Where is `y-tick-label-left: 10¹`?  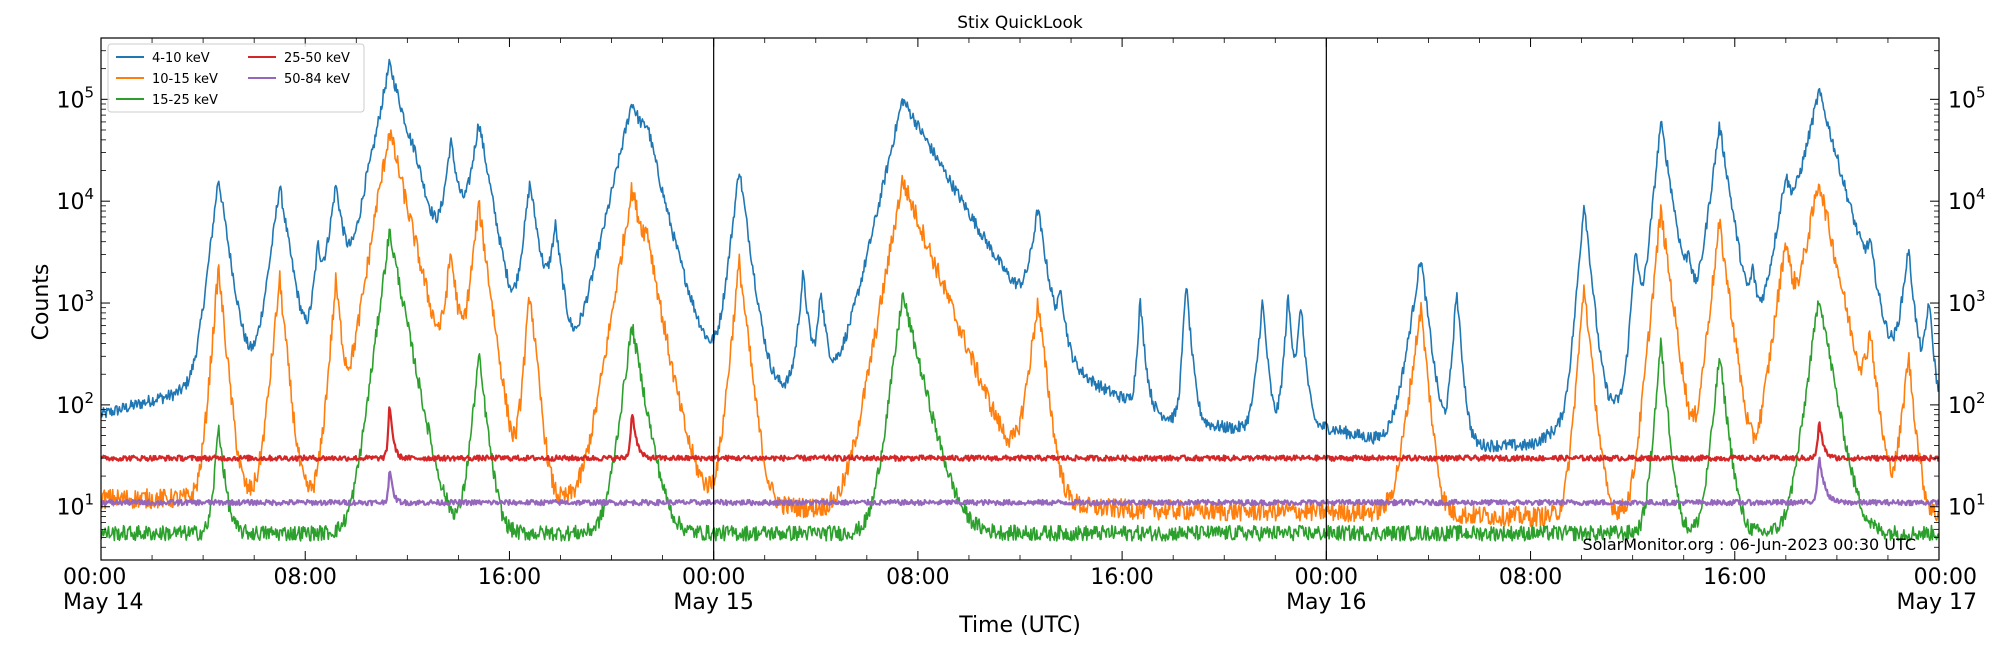 y-tick-label-left: 10¹ is located at coordinates (75, 506).